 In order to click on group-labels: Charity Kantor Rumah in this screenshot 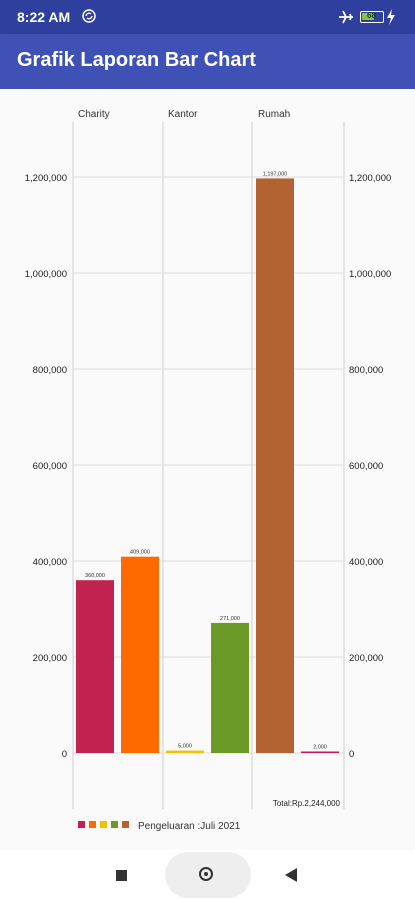, I will do `click(184, 114)`.